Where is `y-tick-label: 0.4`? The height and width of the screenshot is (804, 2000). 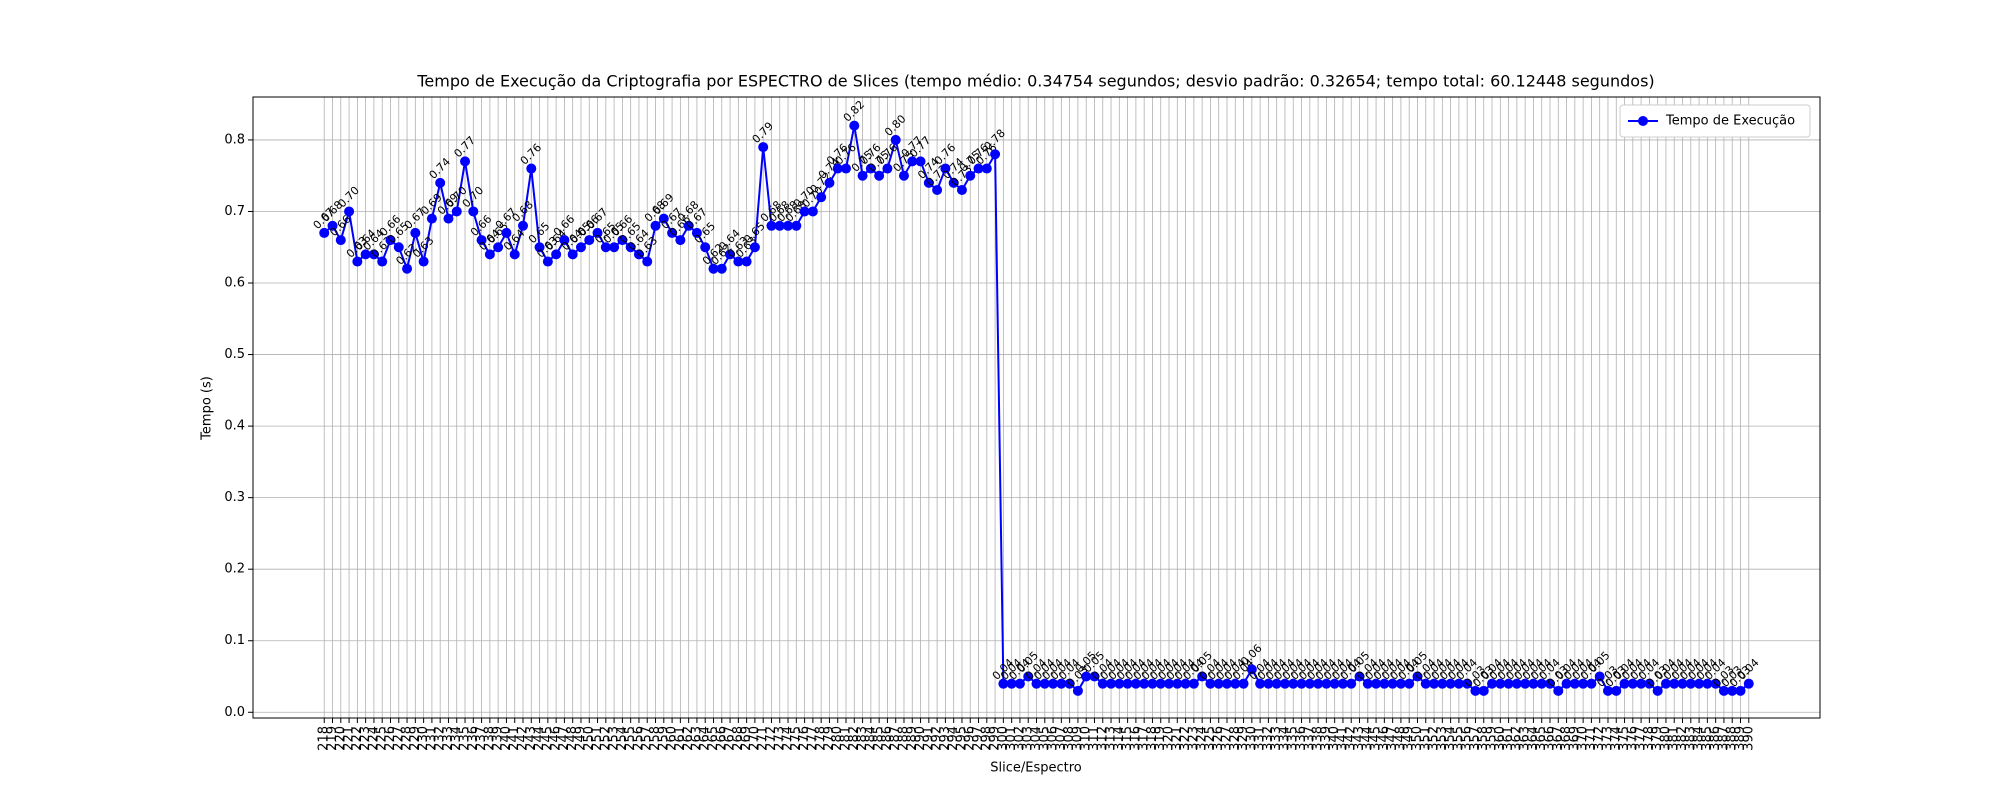
y-tick-label: 0.4 is located at coordinates (234, 426).